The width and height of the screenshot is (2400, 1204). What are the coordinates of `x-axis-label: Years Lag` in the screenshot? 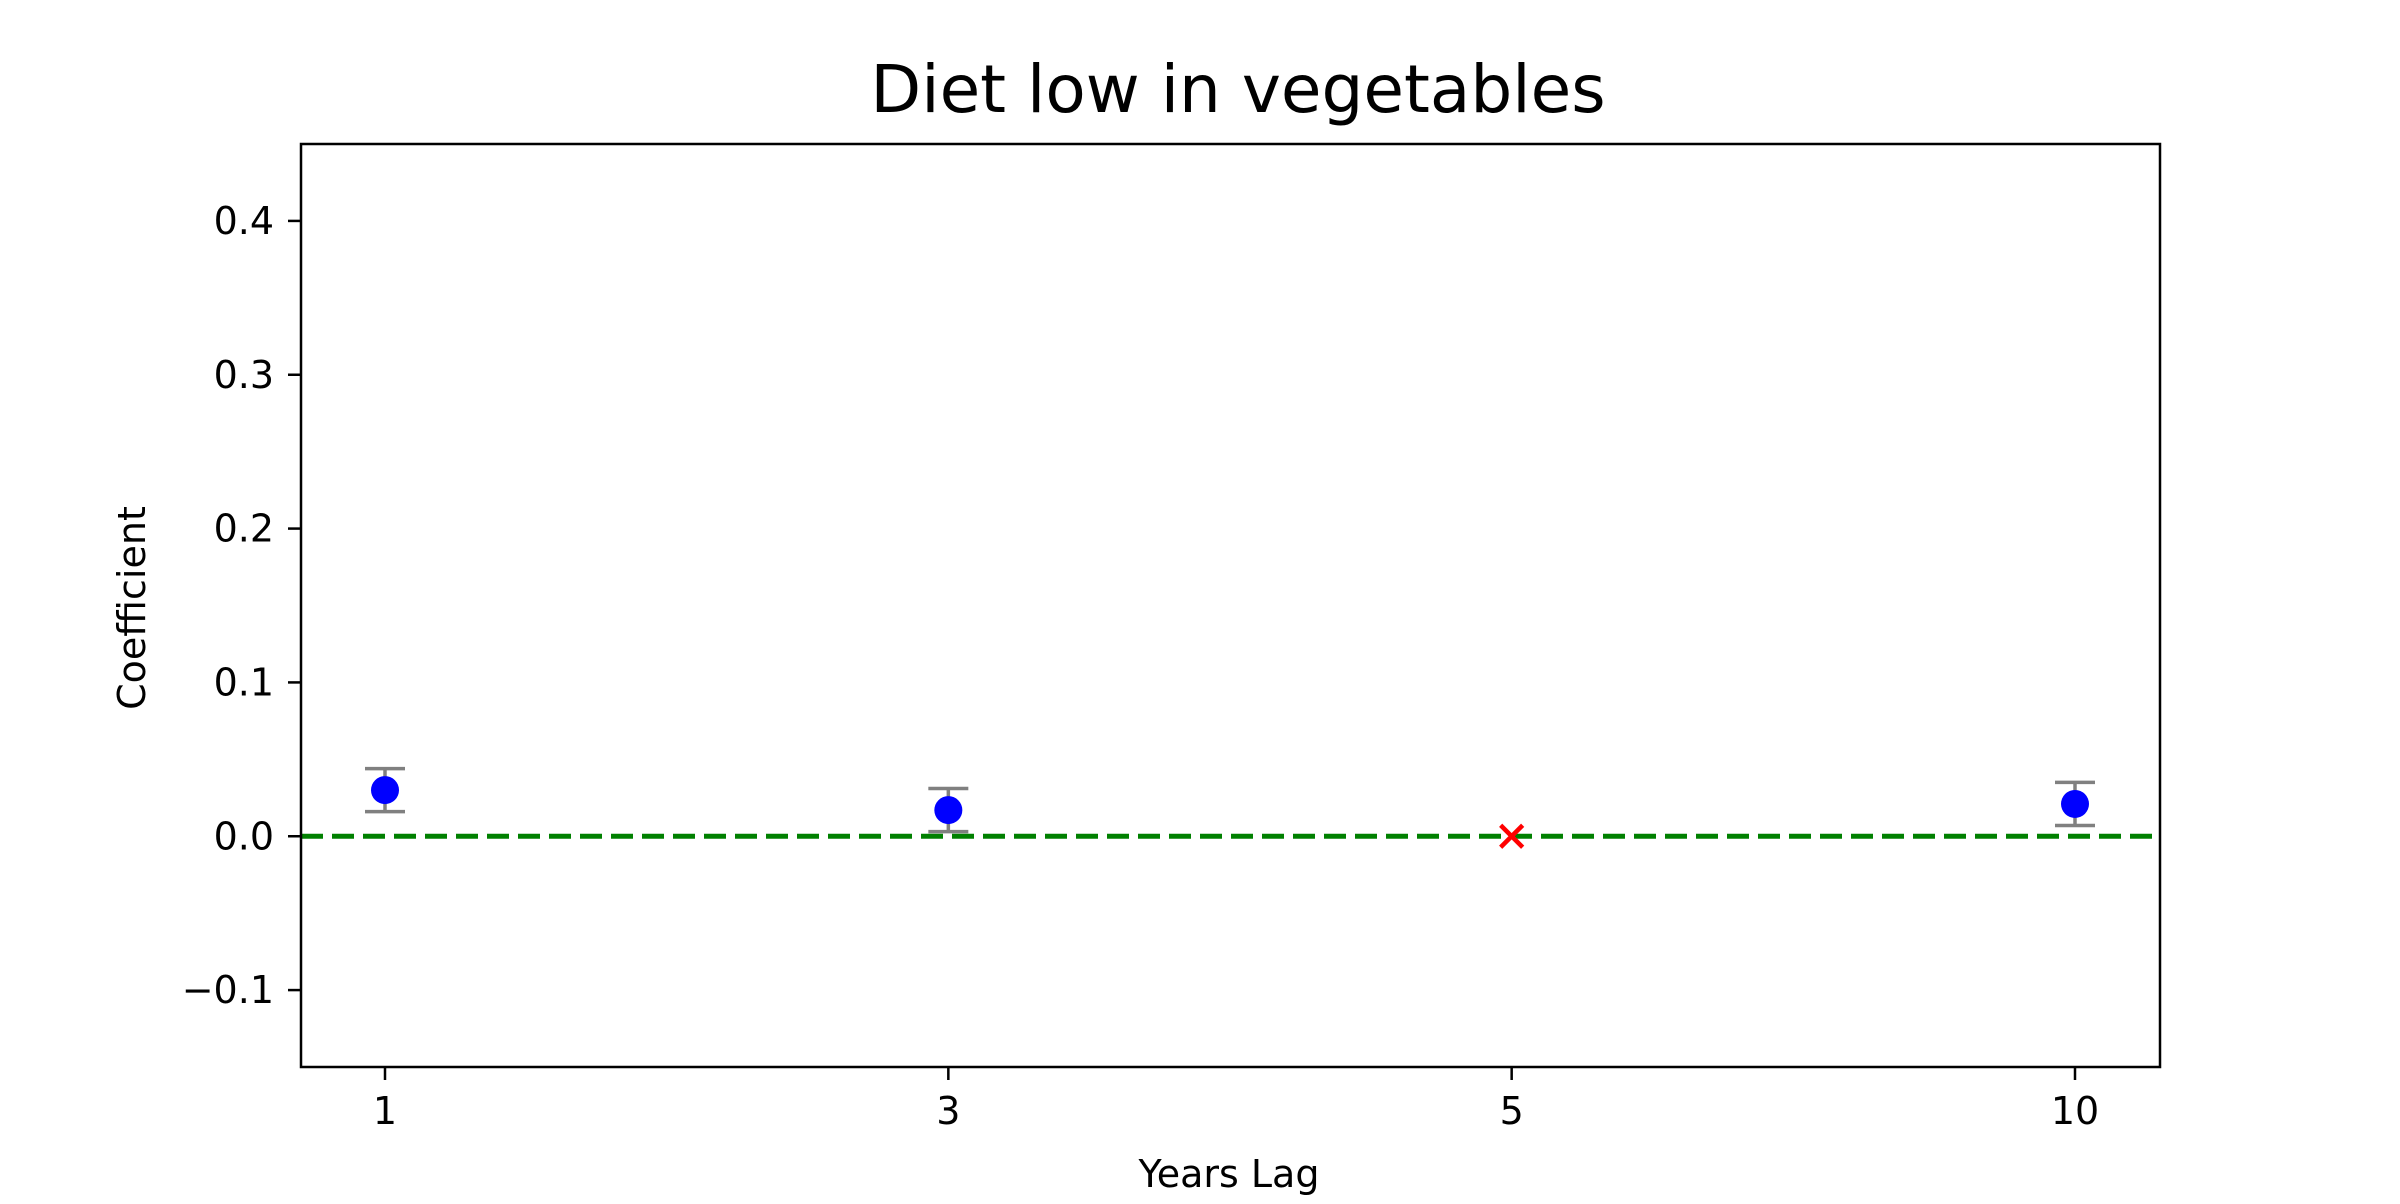 It's located at (1229, 1174).